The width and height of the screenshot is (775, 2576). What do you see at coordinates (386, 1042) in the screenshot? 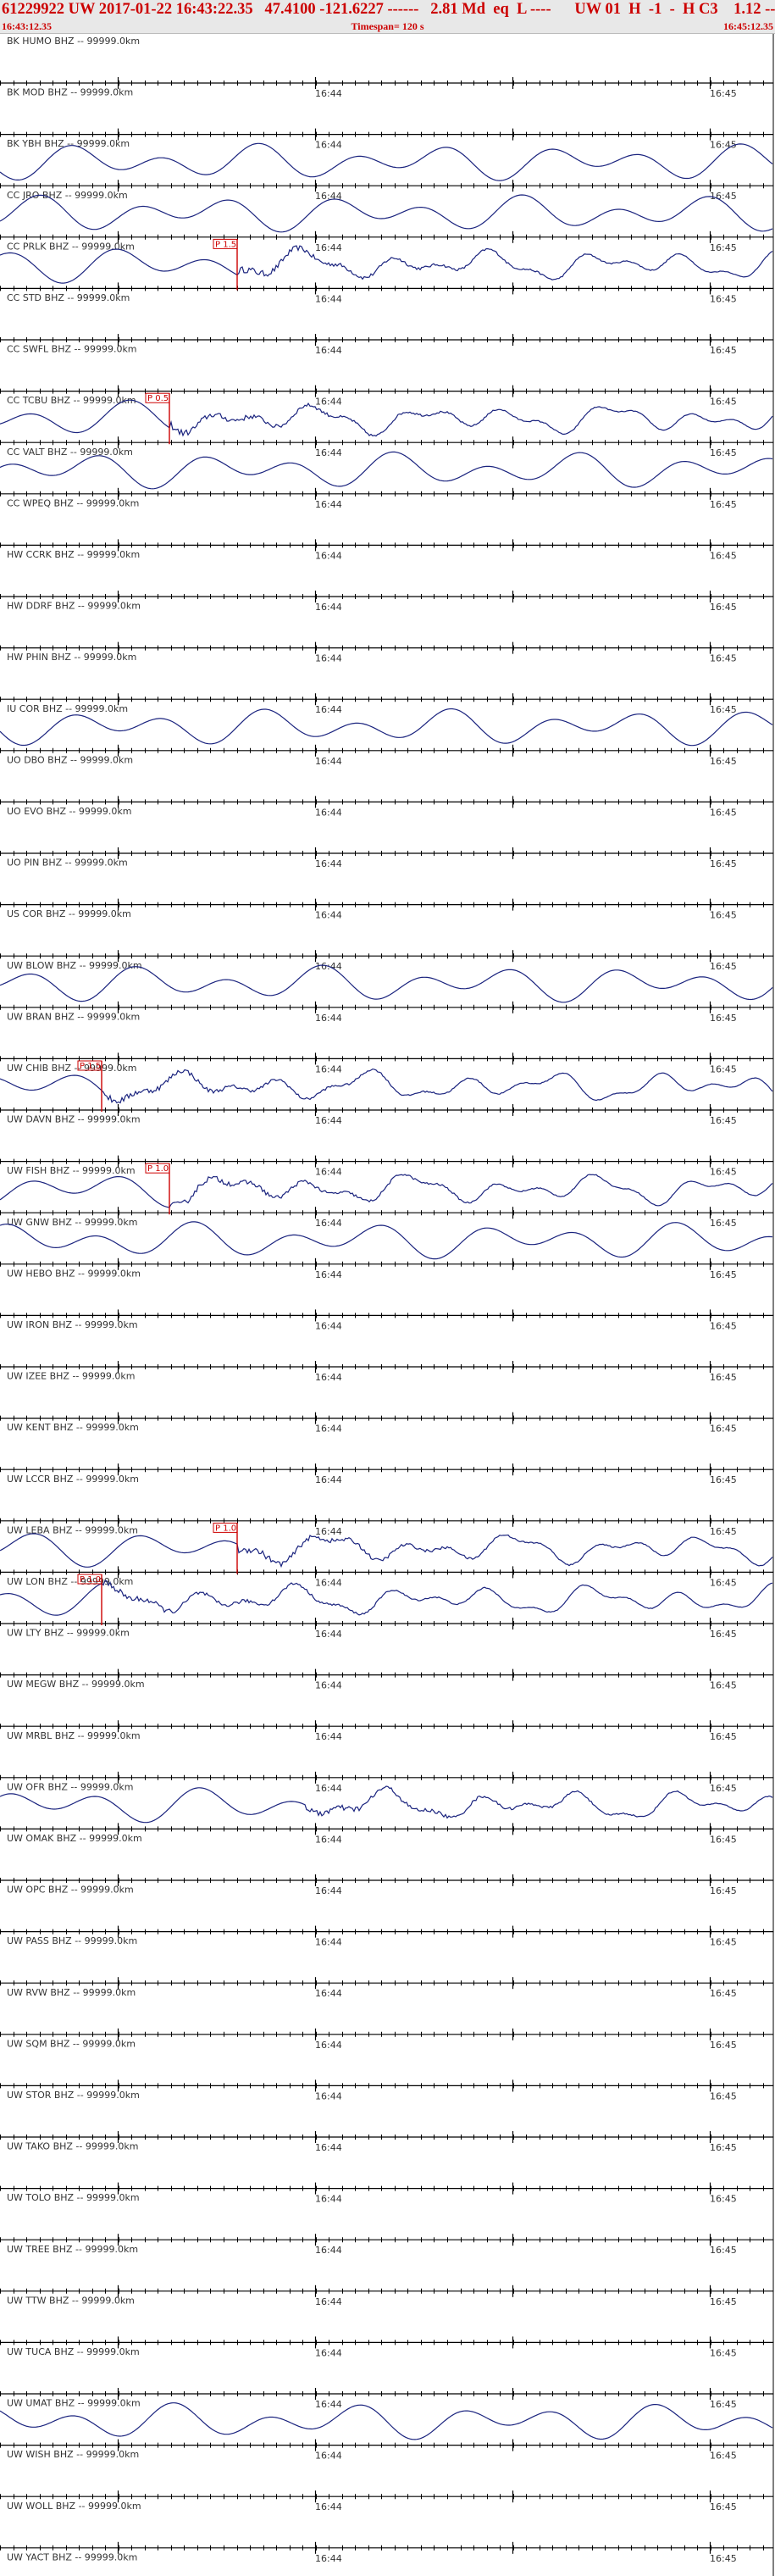
I see `trace-row: UW BRAN BHZ -- 99999.0km 16:44 16:45` at bounding box center [386, 1042].